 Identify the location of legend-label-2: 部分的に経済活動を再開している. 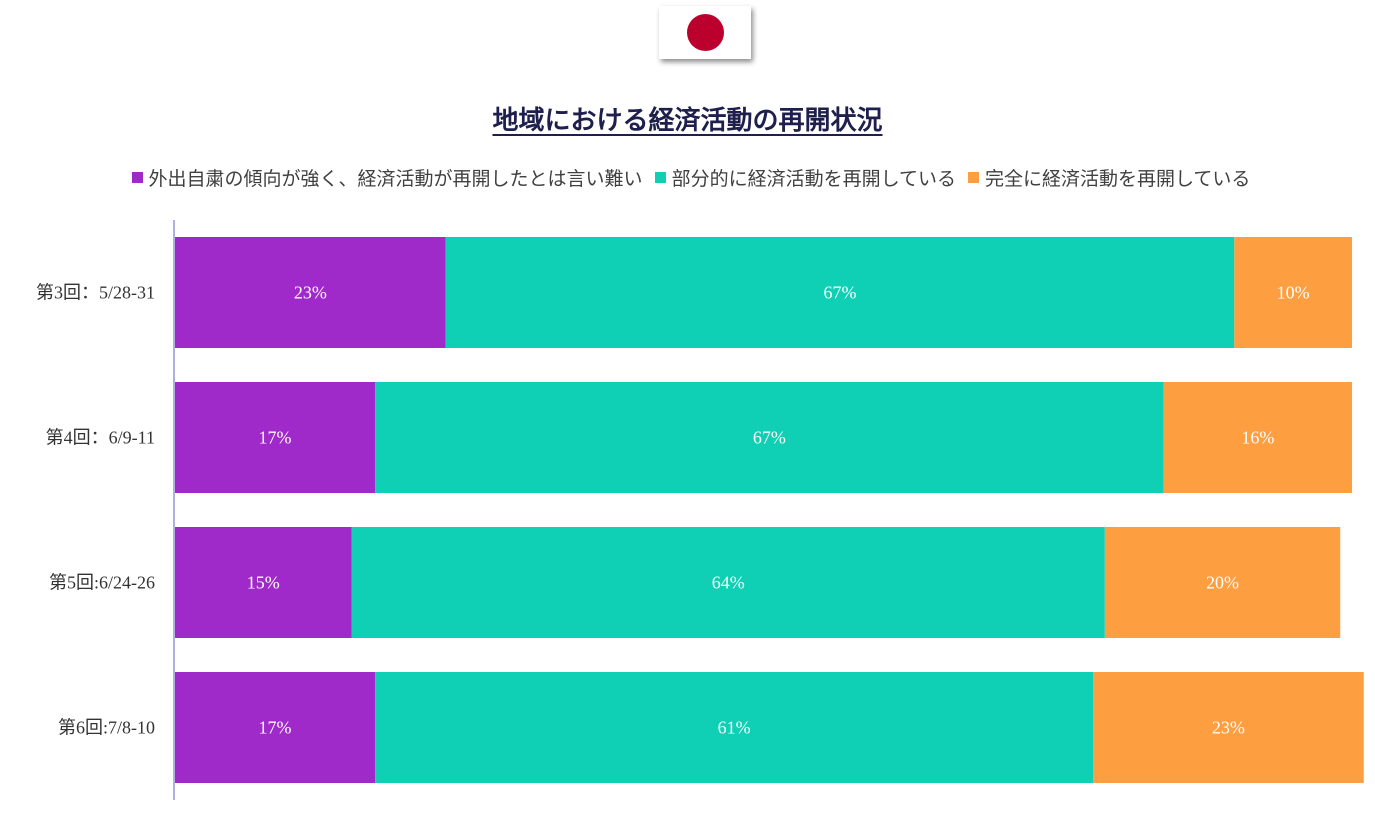
(813, 179).